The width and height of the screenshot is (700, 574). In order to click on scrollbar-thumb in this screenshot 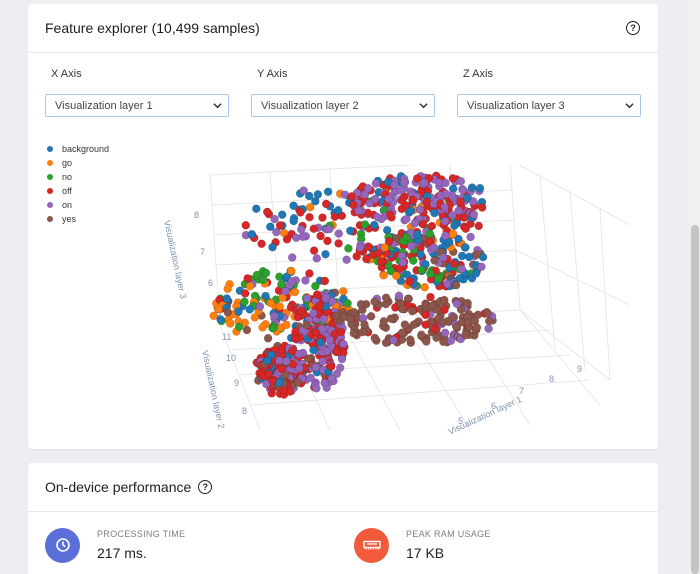, I will do `click(695, 399)`.